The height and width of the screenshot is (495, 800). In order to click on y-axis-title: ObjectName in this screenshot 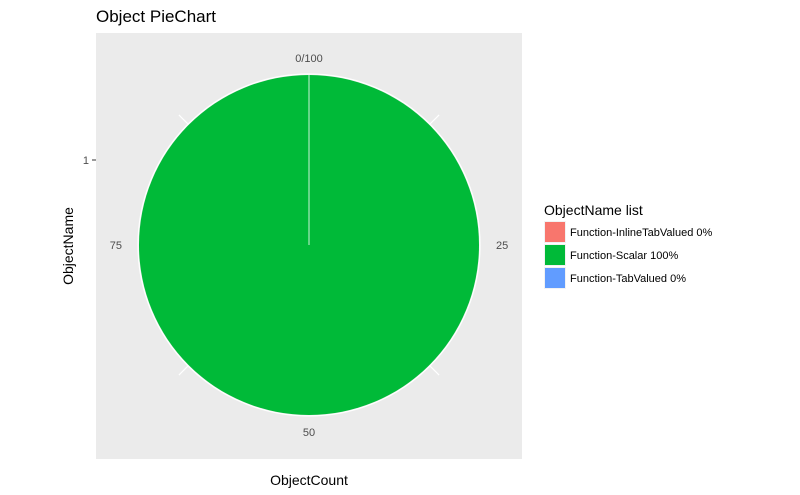, I will do `click(68, 246)`.